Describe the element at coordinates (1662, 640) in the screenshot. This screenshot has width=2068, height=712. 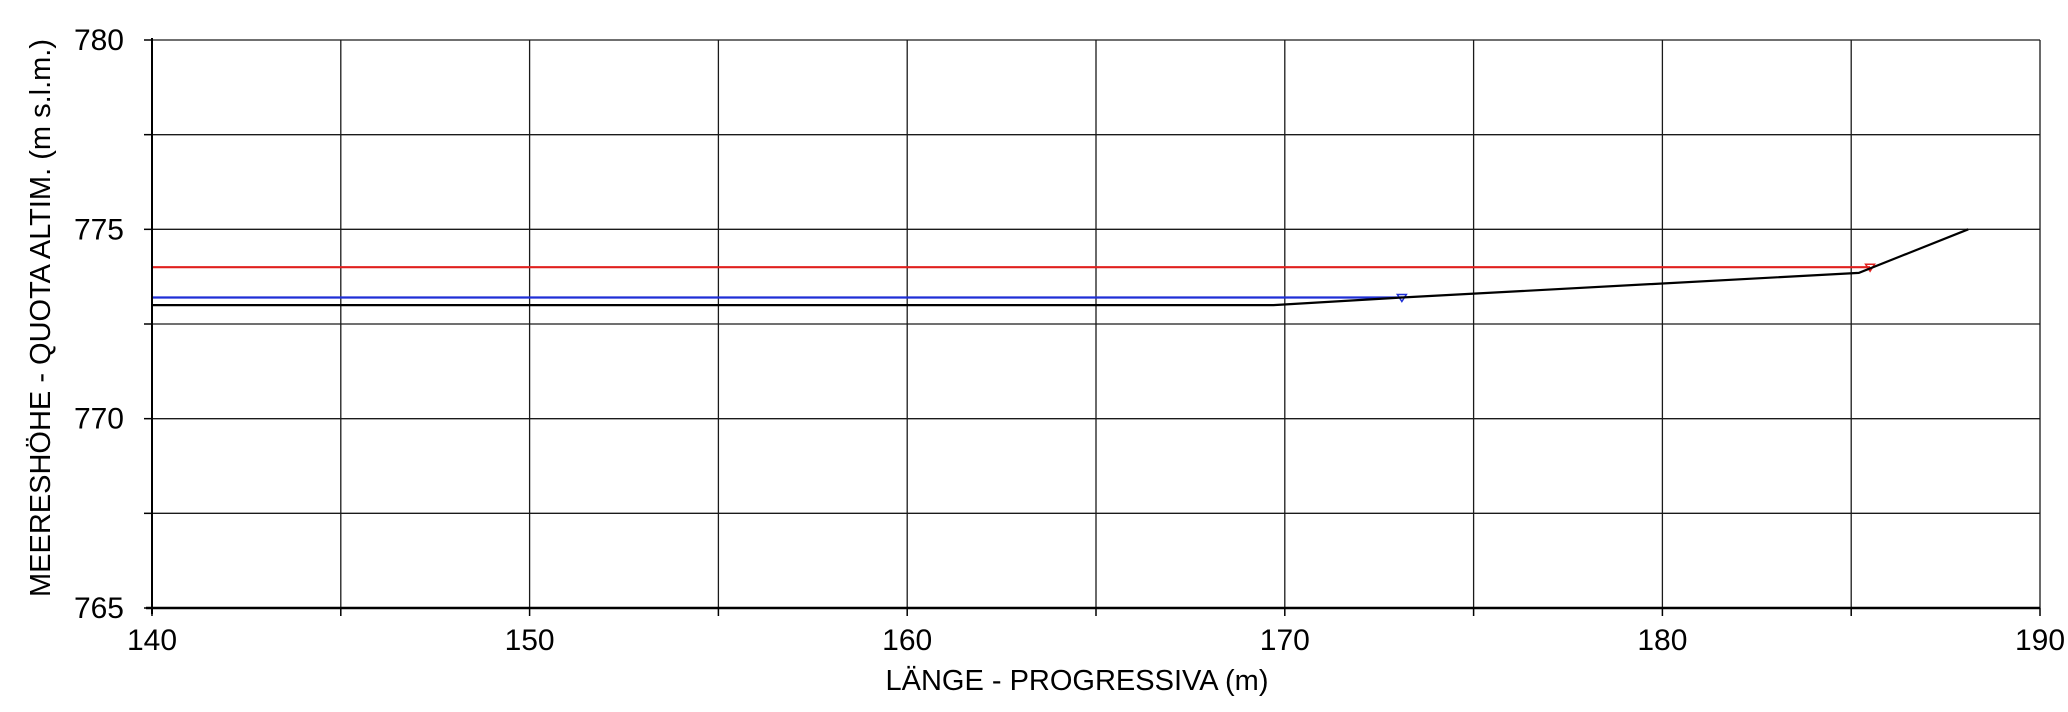
I see `x-tick-label: 180` at that location.